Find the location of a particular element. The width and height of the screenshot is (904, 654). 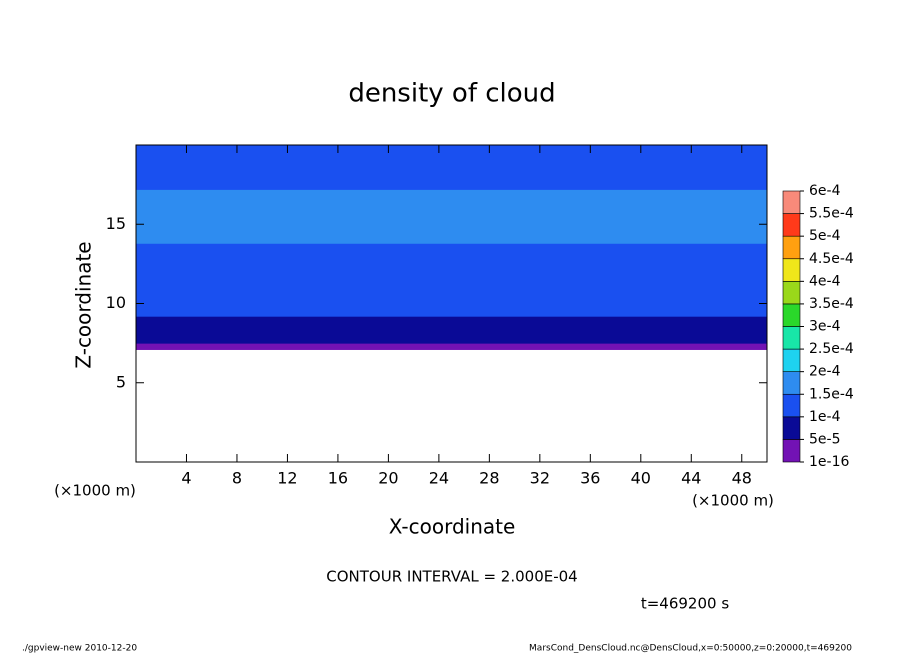

x-tick-label: 32 is located at coordinates (540, 478).